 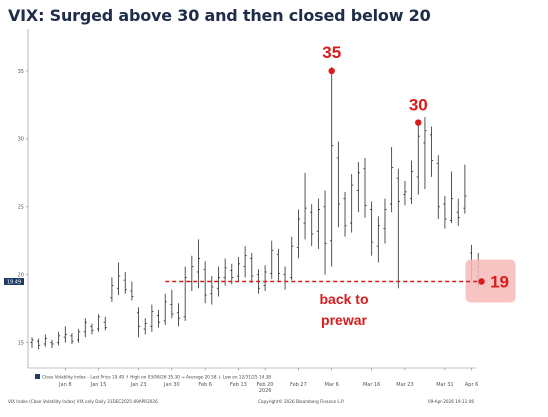 What do you see at coordinates (21, 276) in the screenshot?
I see `y-tick-label: 20` at bounding box center [21, 276].